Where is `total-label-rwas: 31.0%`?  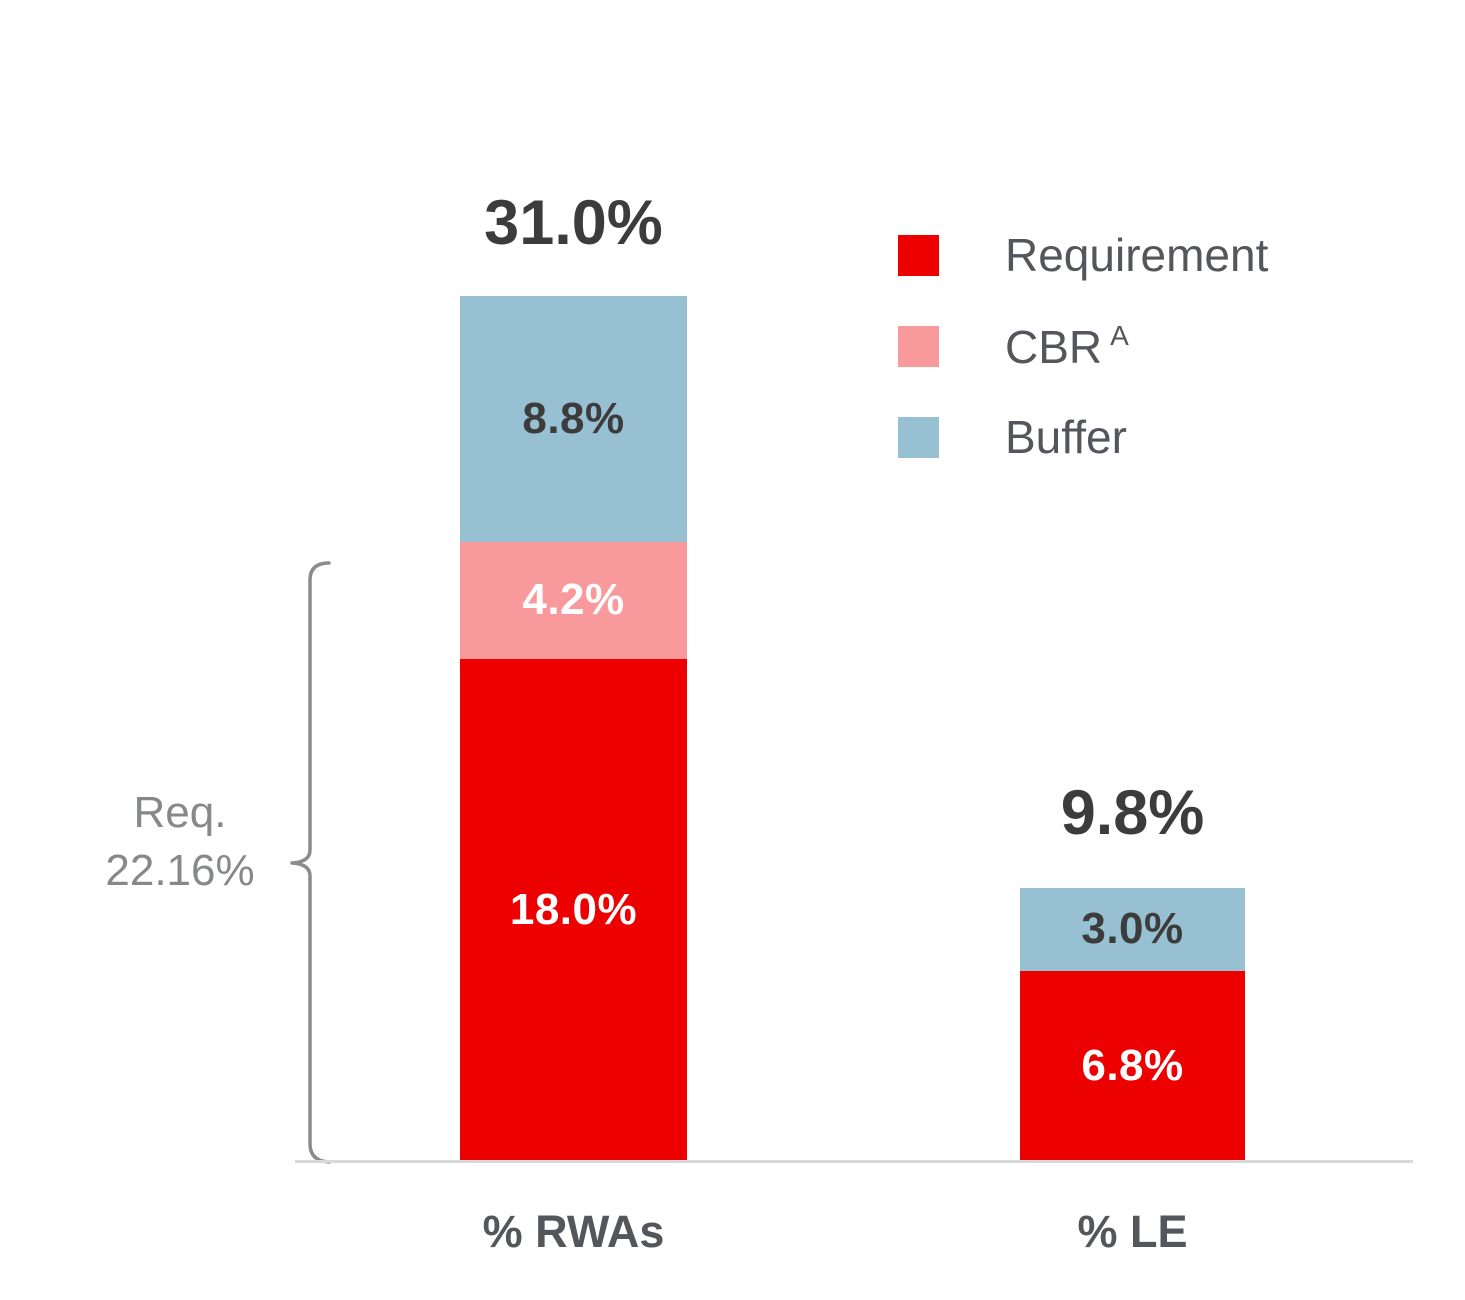 total-label-rwas: 31.0% is located at coordinates (573, 223).